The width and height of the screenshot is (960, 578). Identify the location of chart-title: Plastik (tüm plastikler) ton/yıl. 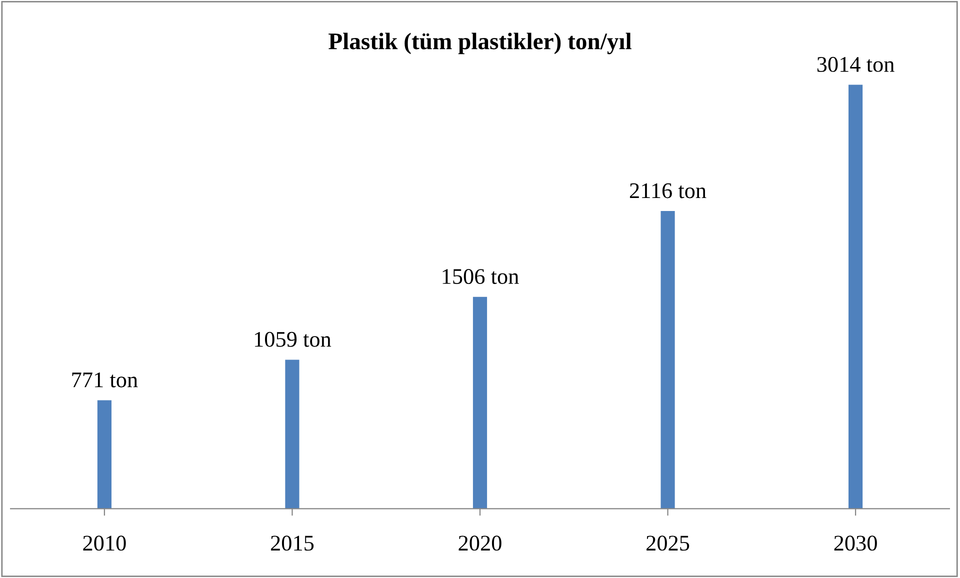
(480, 43).